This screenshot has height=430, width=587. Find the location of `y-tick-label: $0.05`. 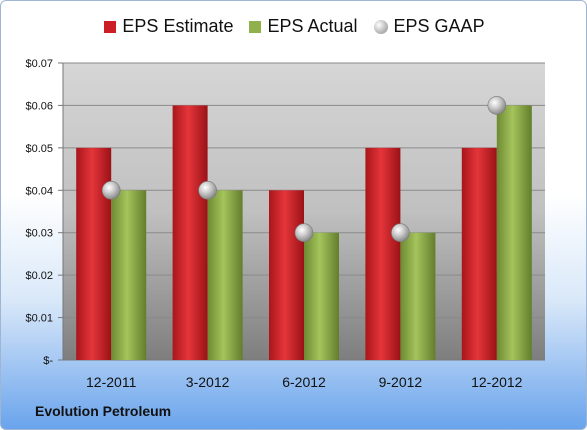

y-tick-label: $0.05 is located at coordinates (39, 149).